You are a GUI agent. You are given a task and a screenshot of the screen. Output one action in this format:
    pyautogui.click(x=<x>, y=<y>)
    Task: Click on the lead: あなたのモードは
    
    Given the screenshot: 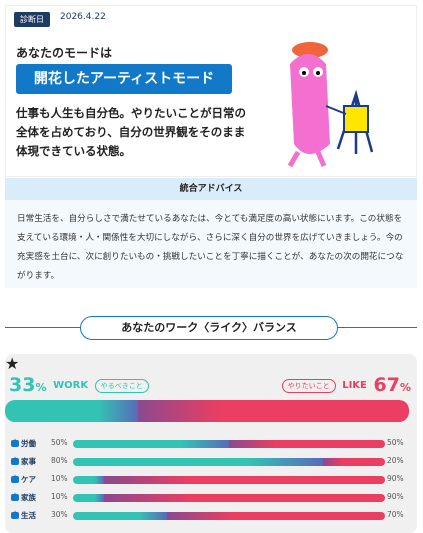 What is the action you would take?
    pyautogui.click(x=64, y=53)
    